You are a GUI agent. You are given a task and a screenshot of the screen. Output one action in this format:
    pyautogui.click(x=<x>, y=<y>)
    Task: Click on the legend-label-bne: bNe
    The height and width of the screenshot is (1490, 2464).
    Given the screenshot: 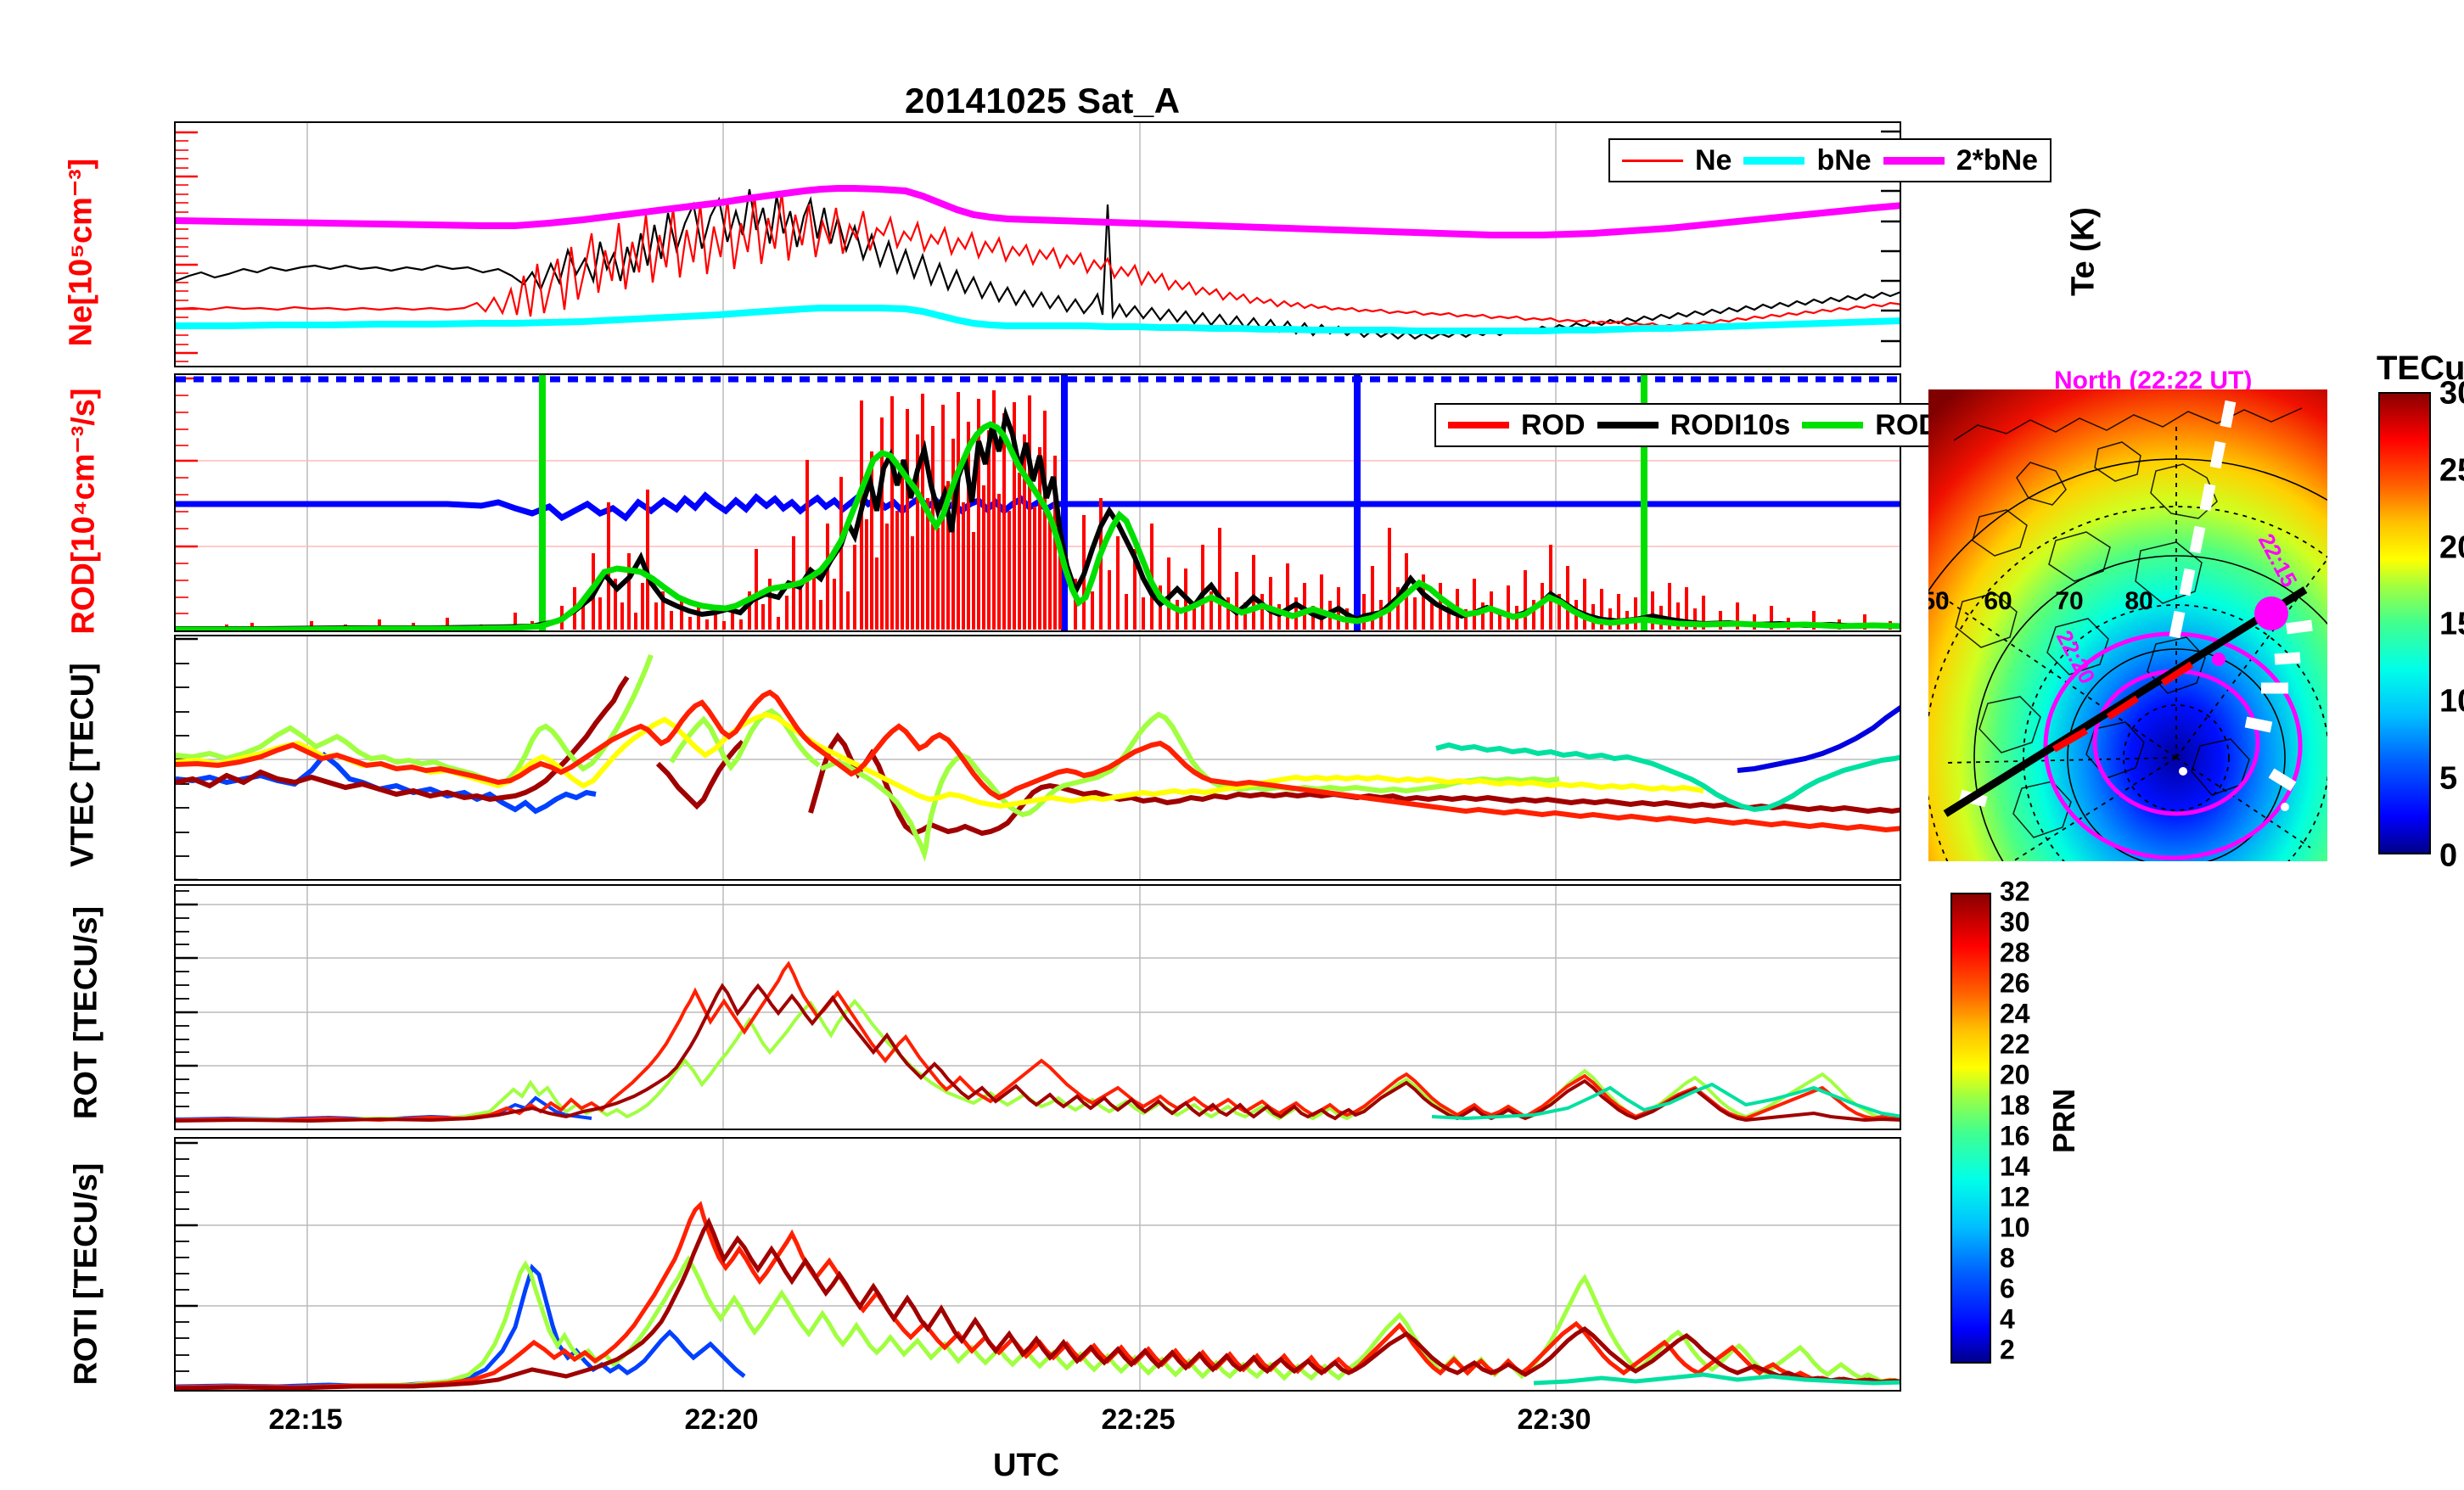 What is the action you would take?
    pyautogui.click(x=1844, y=159)
    